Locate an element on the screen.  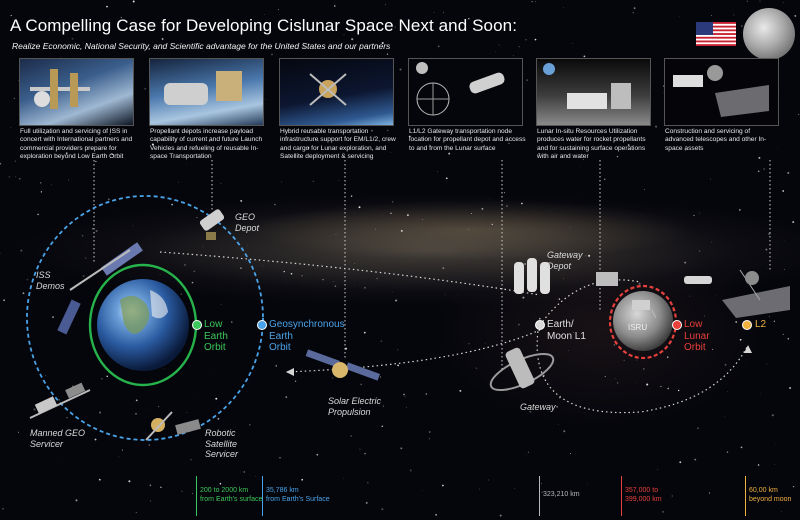
llo-label: Low Lunar Orbit is located at coordinates (697, 336).